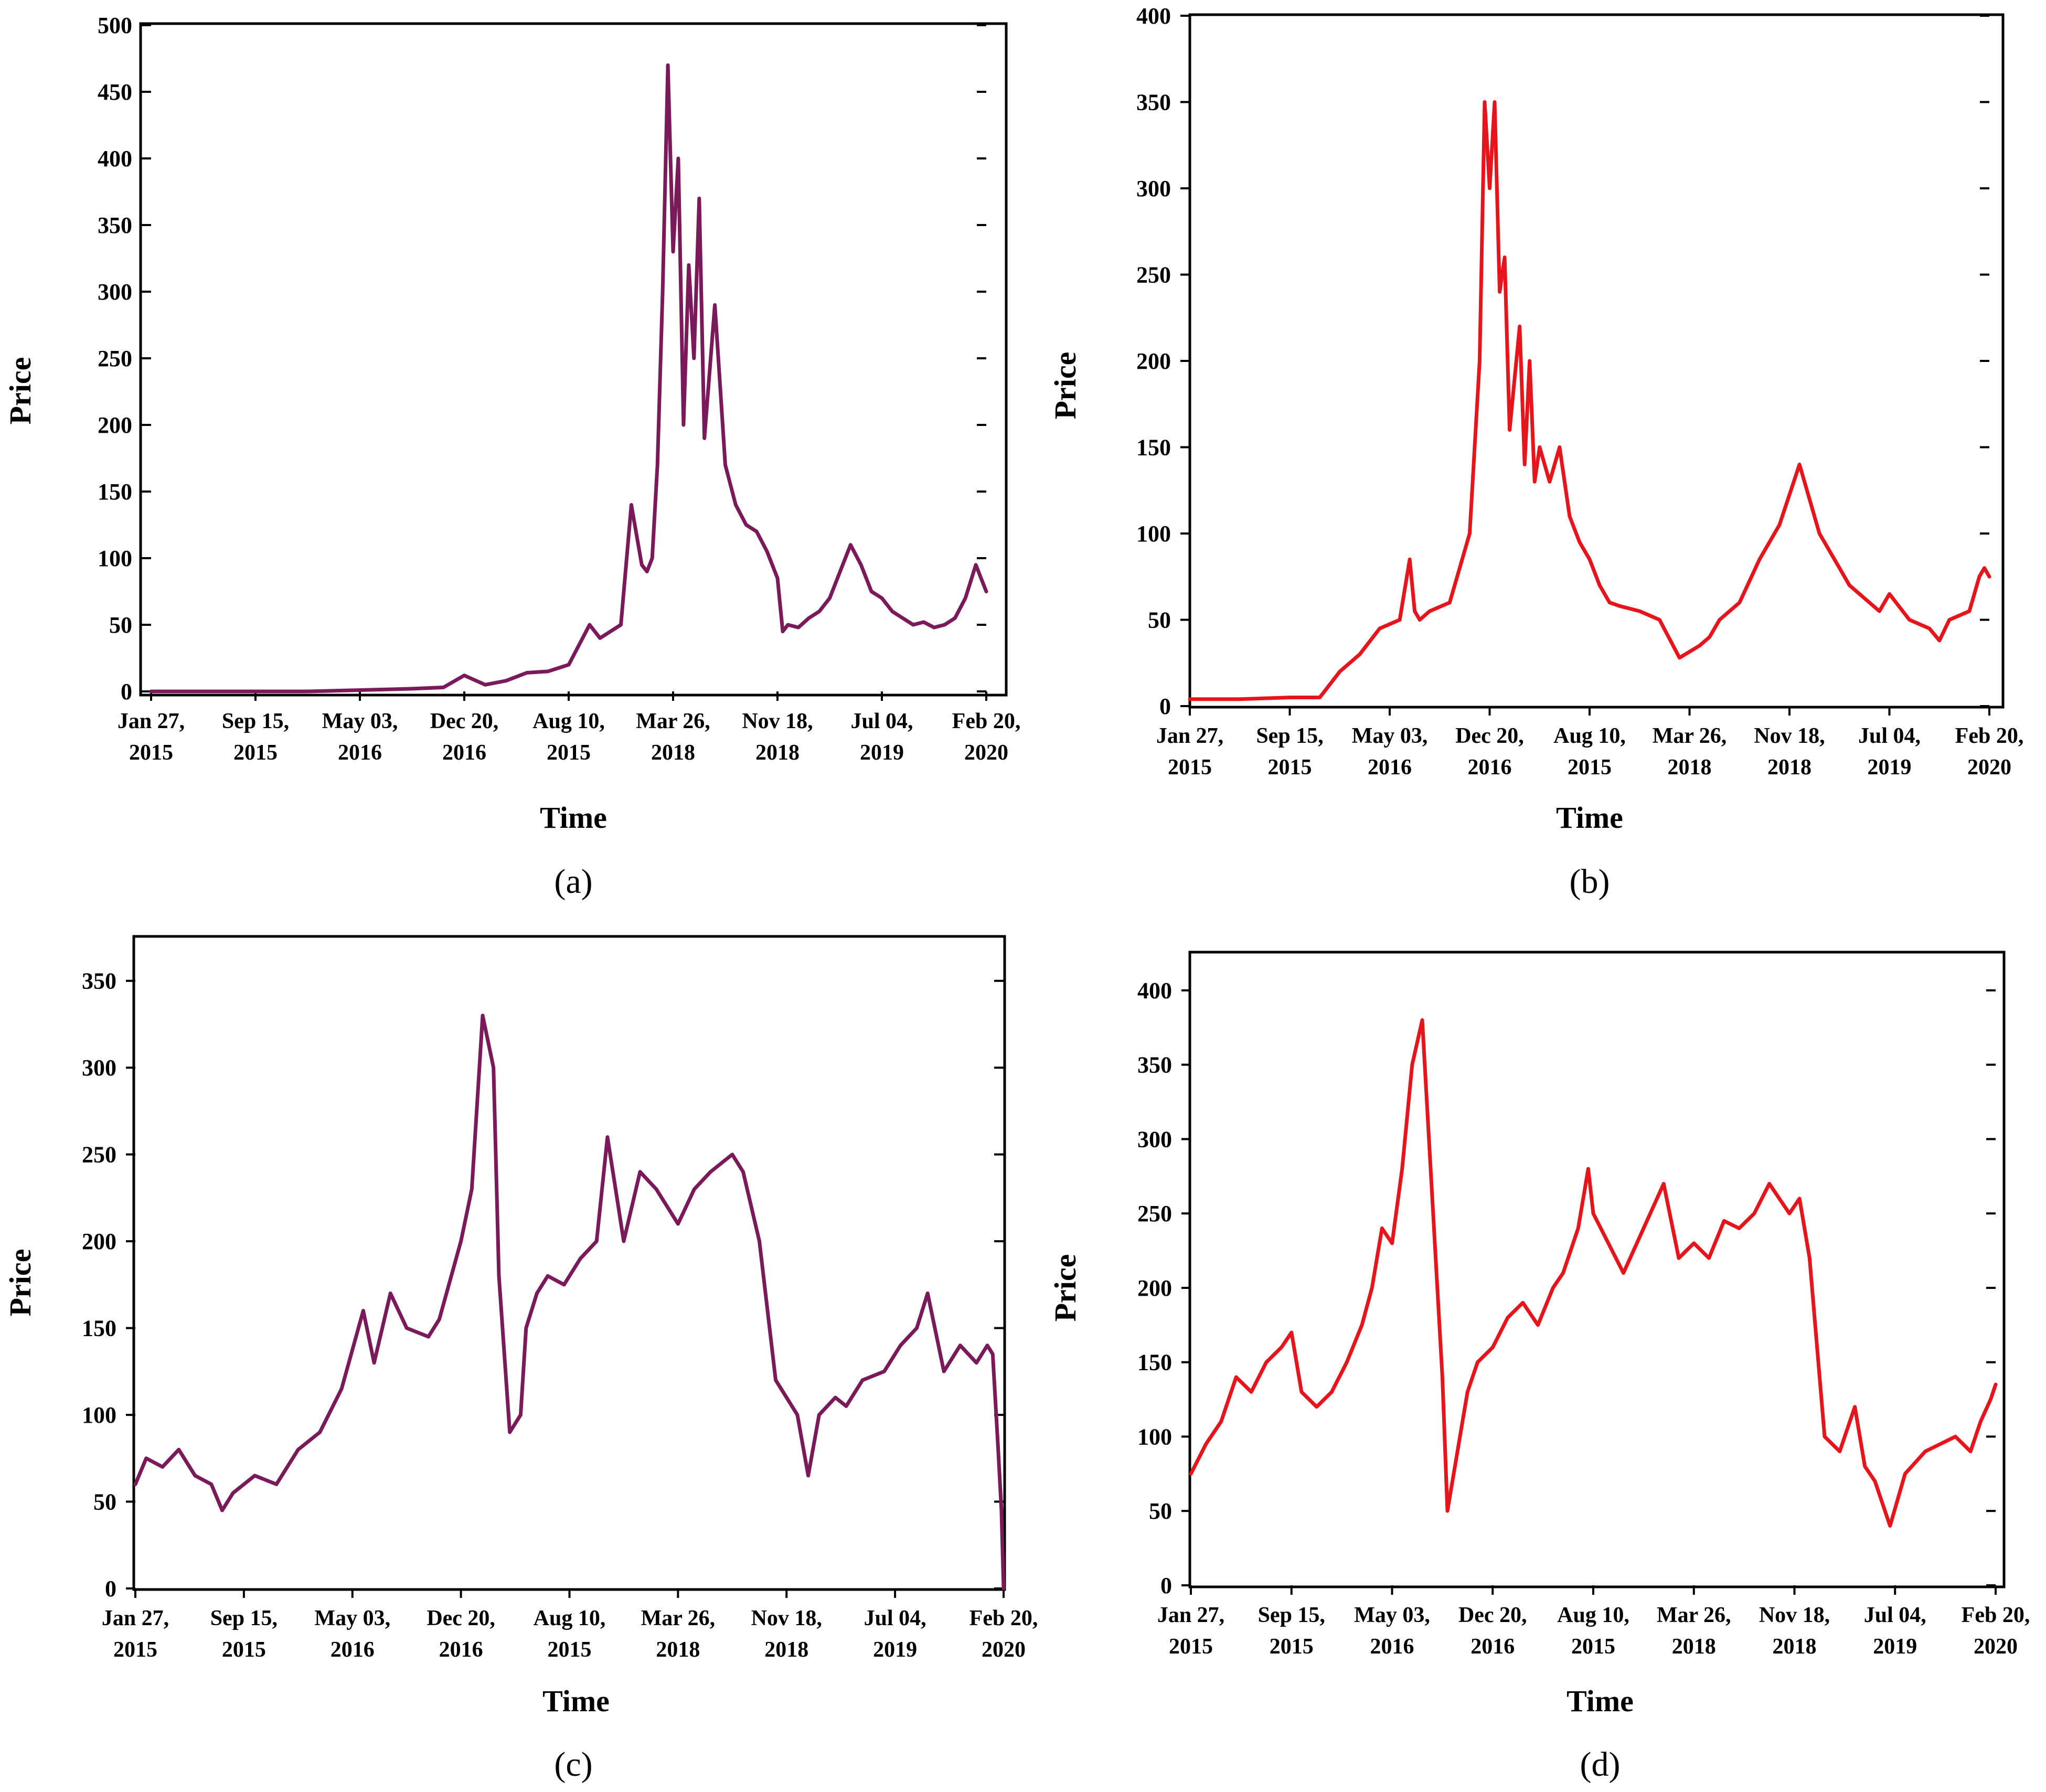 The width and height of the screenshot is (2046, 1792). What do you see at coordinates (115, 92) in the screenshot?
I see `y-tick-label: 450` at bounding box center [115, 92].